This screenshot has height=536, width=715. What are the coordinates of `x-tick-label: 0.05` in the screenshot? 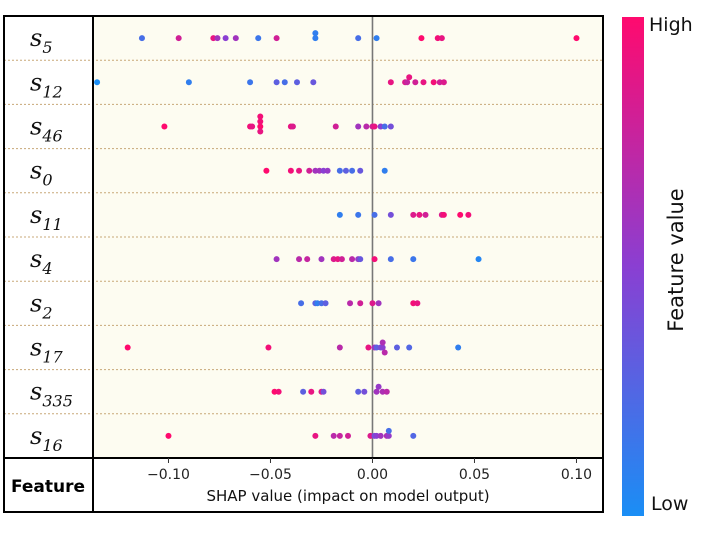 It's located at (474, 475).